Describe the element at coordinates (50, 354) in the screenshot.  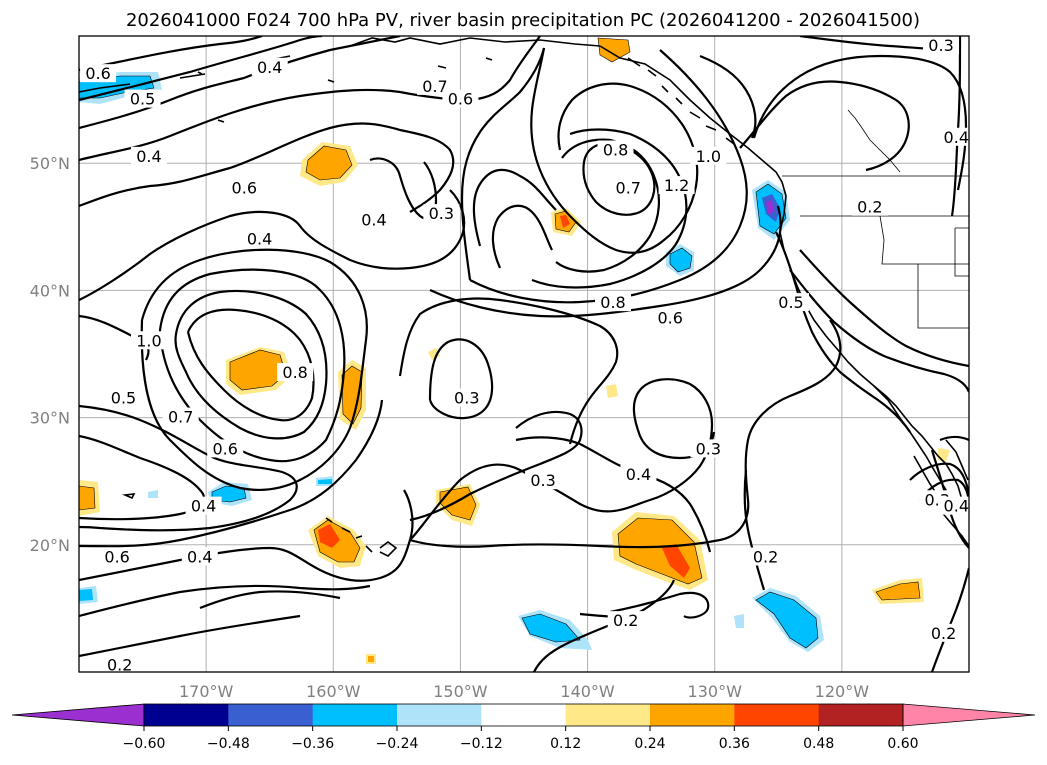
I see `y-axis-tick-labels: 20°N 30°N 40°N 50°N` at that location.